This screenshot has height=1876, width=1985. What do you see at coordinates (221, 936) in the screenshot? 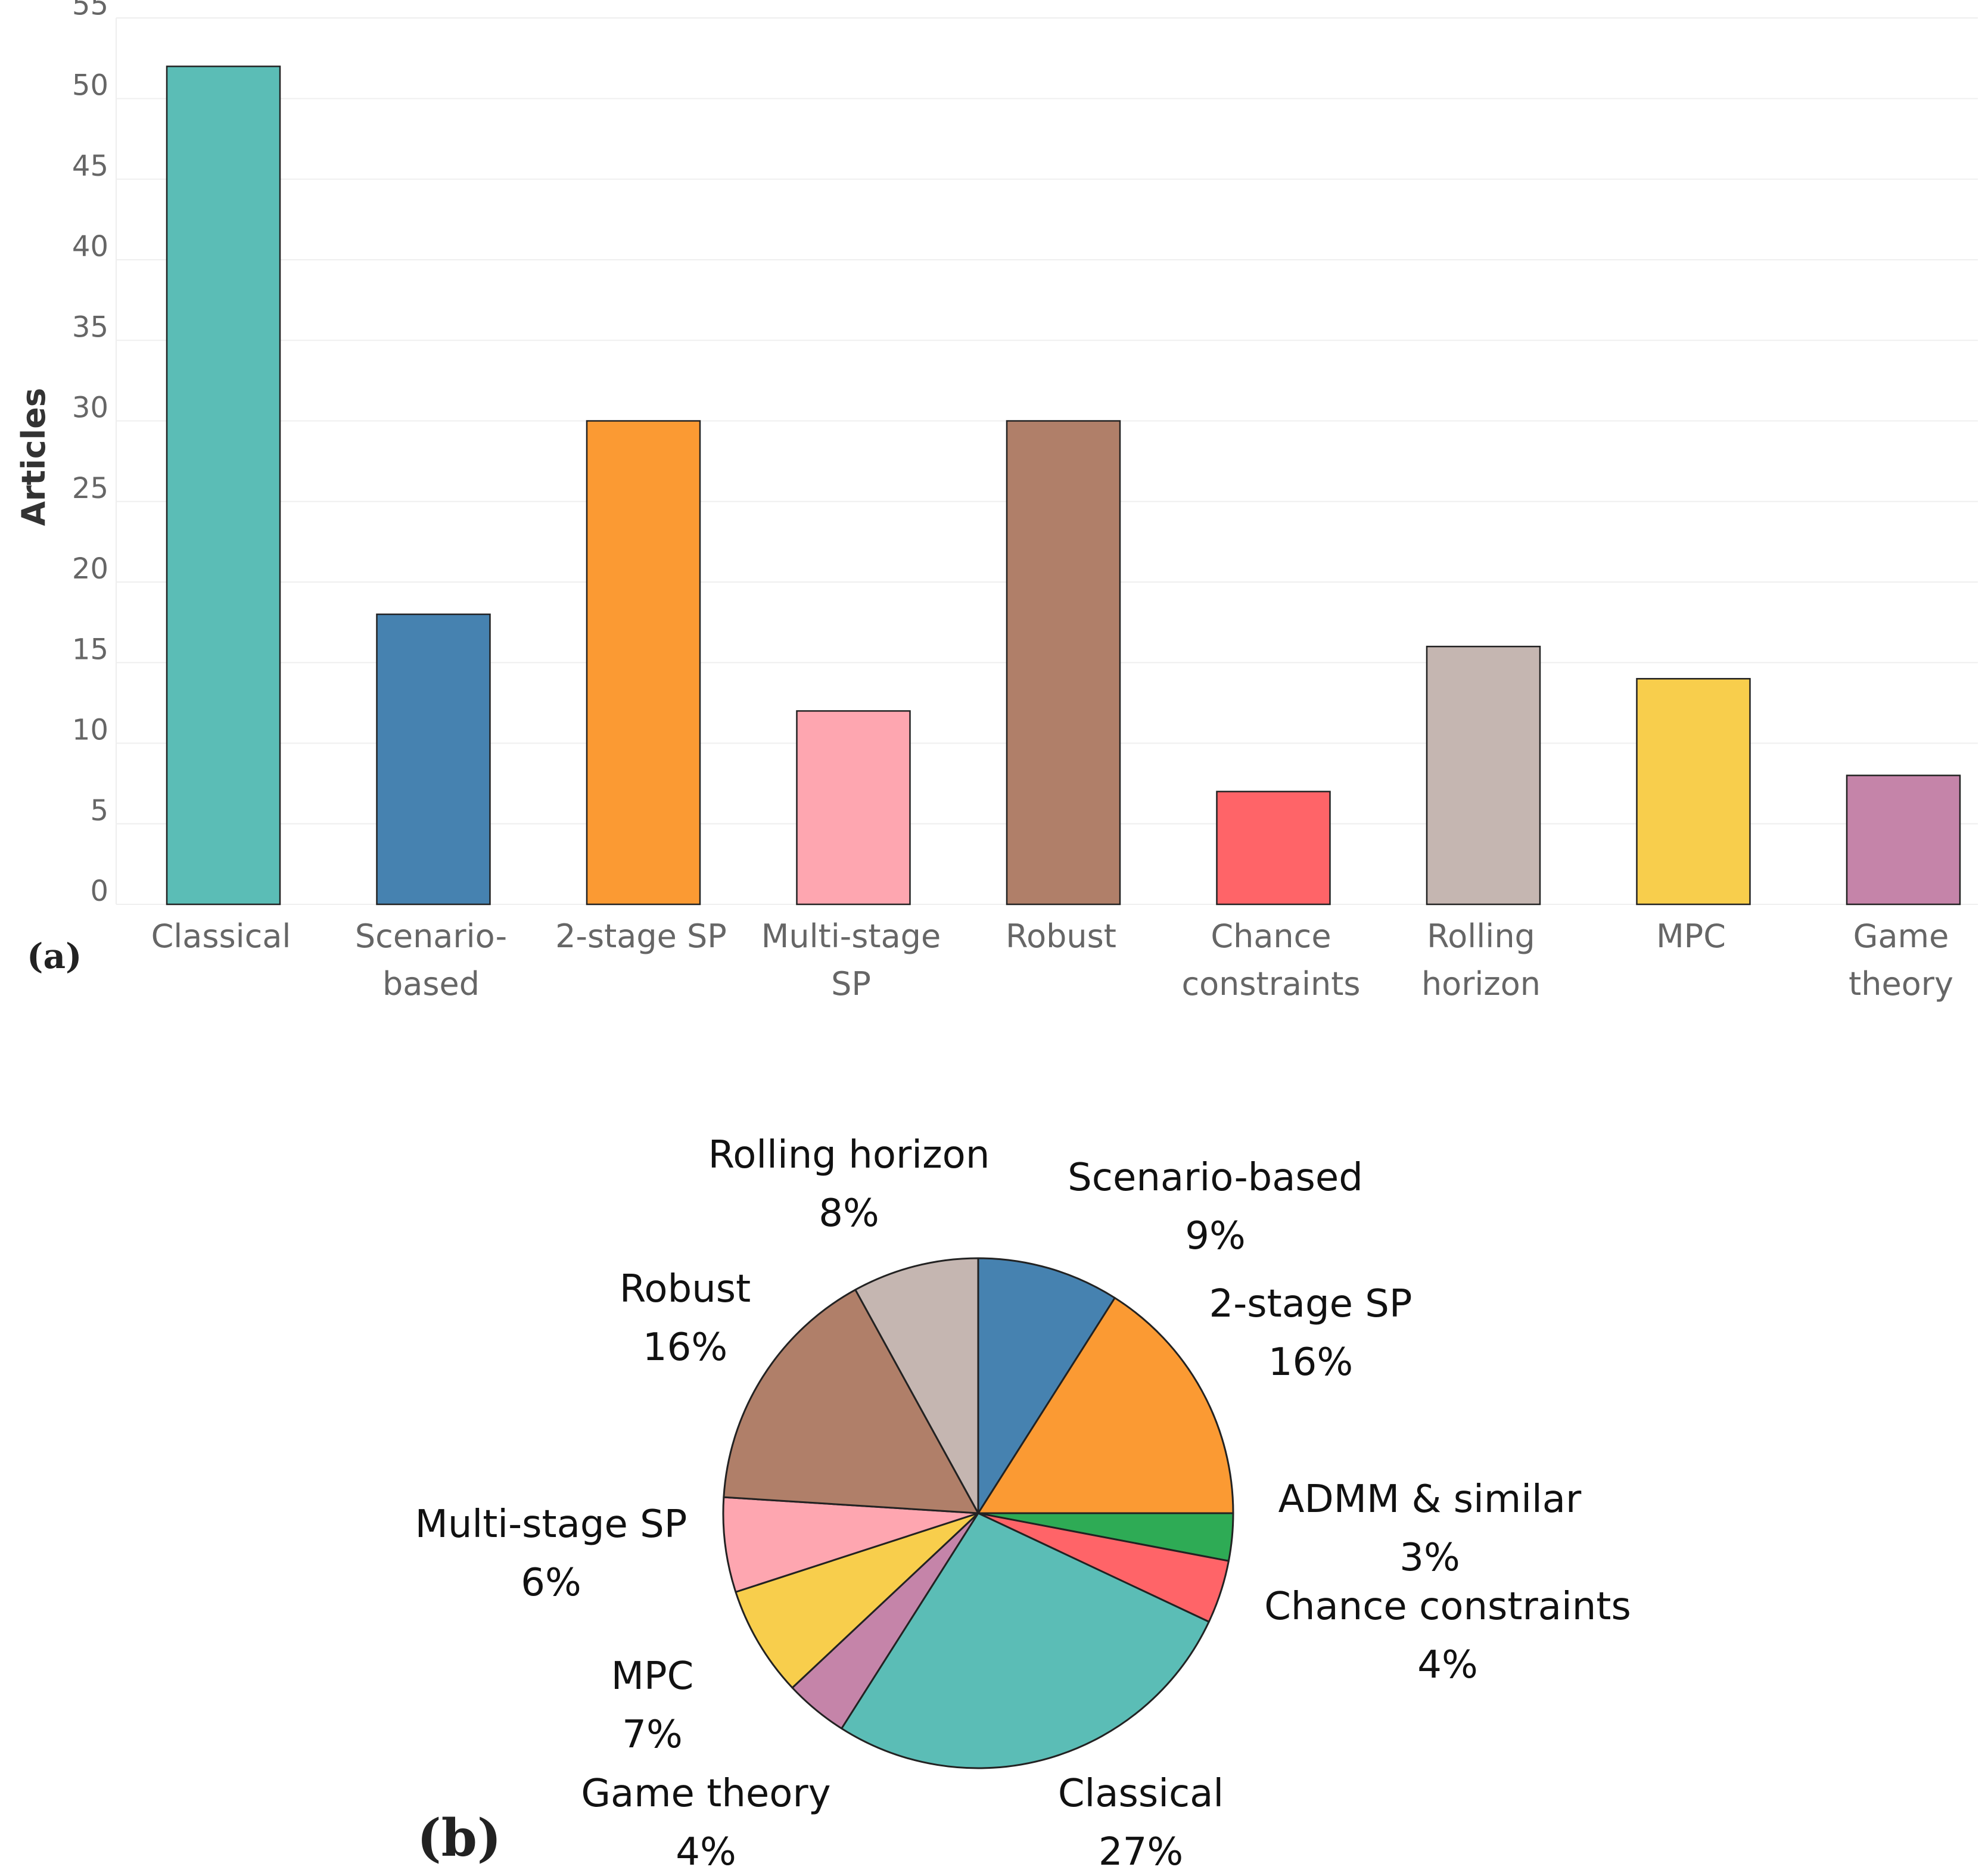
I see `x-tick-label: Classical` at bounding box center [221, 936].